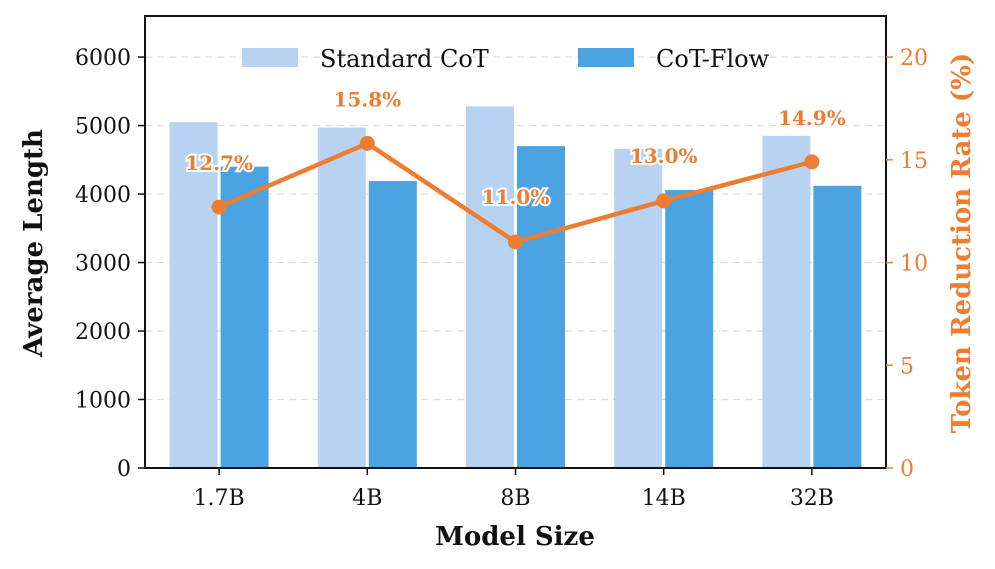  I want to click on reduction-rate-labels: 12.7% 15.8% 11.0% 13.0% 14.9%, so click(515, 148).